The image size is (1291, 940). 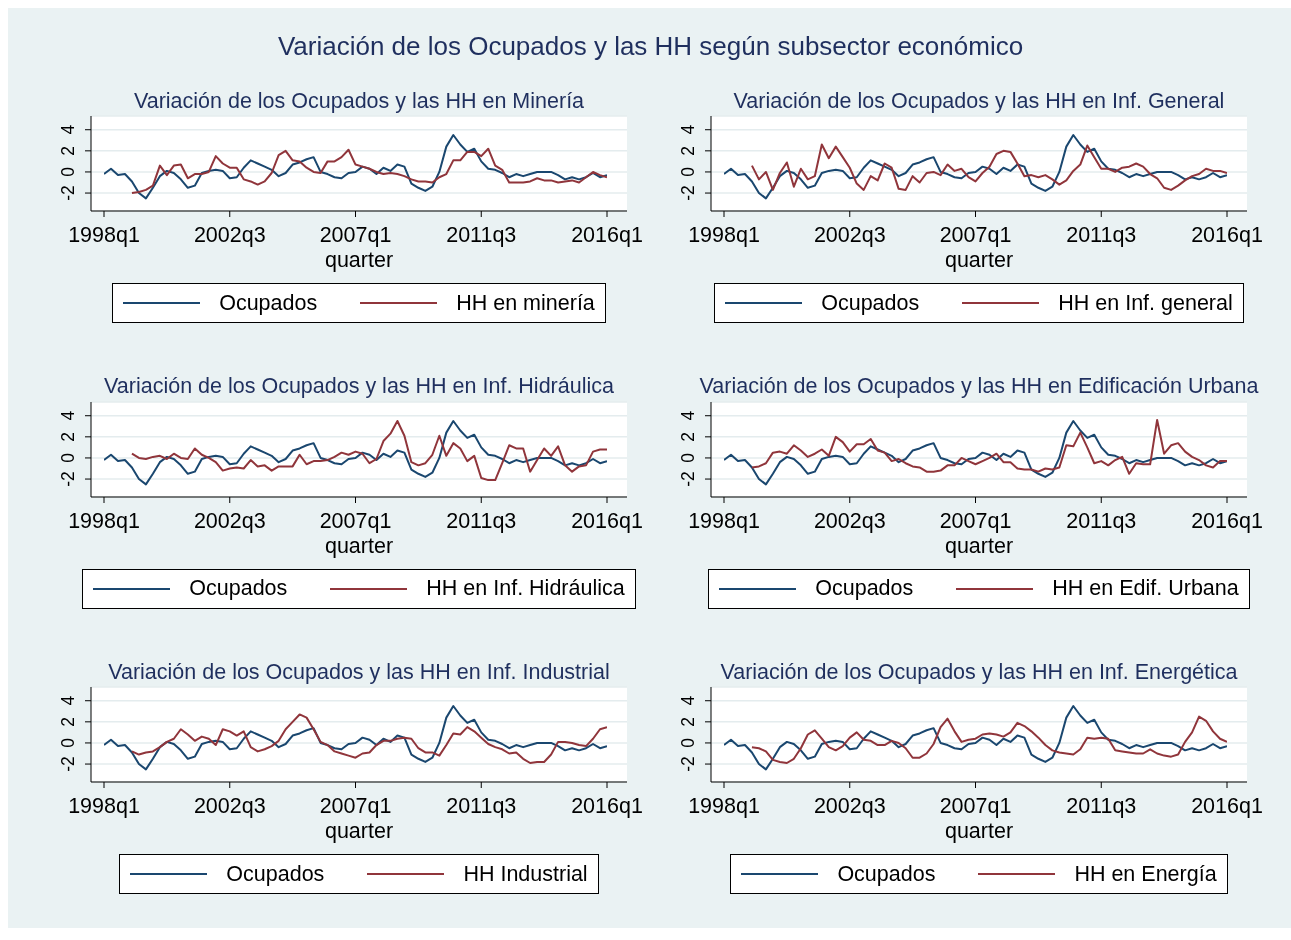 I want to click on chart-title: Variación de los Ocupados y las HH en Inf. General, so click(x=979, y=101).